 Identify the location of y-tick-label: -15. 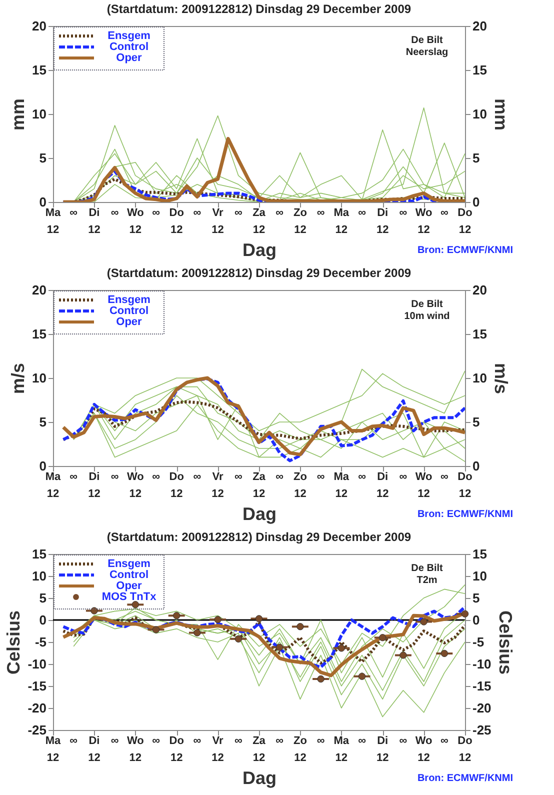
(37, 686).